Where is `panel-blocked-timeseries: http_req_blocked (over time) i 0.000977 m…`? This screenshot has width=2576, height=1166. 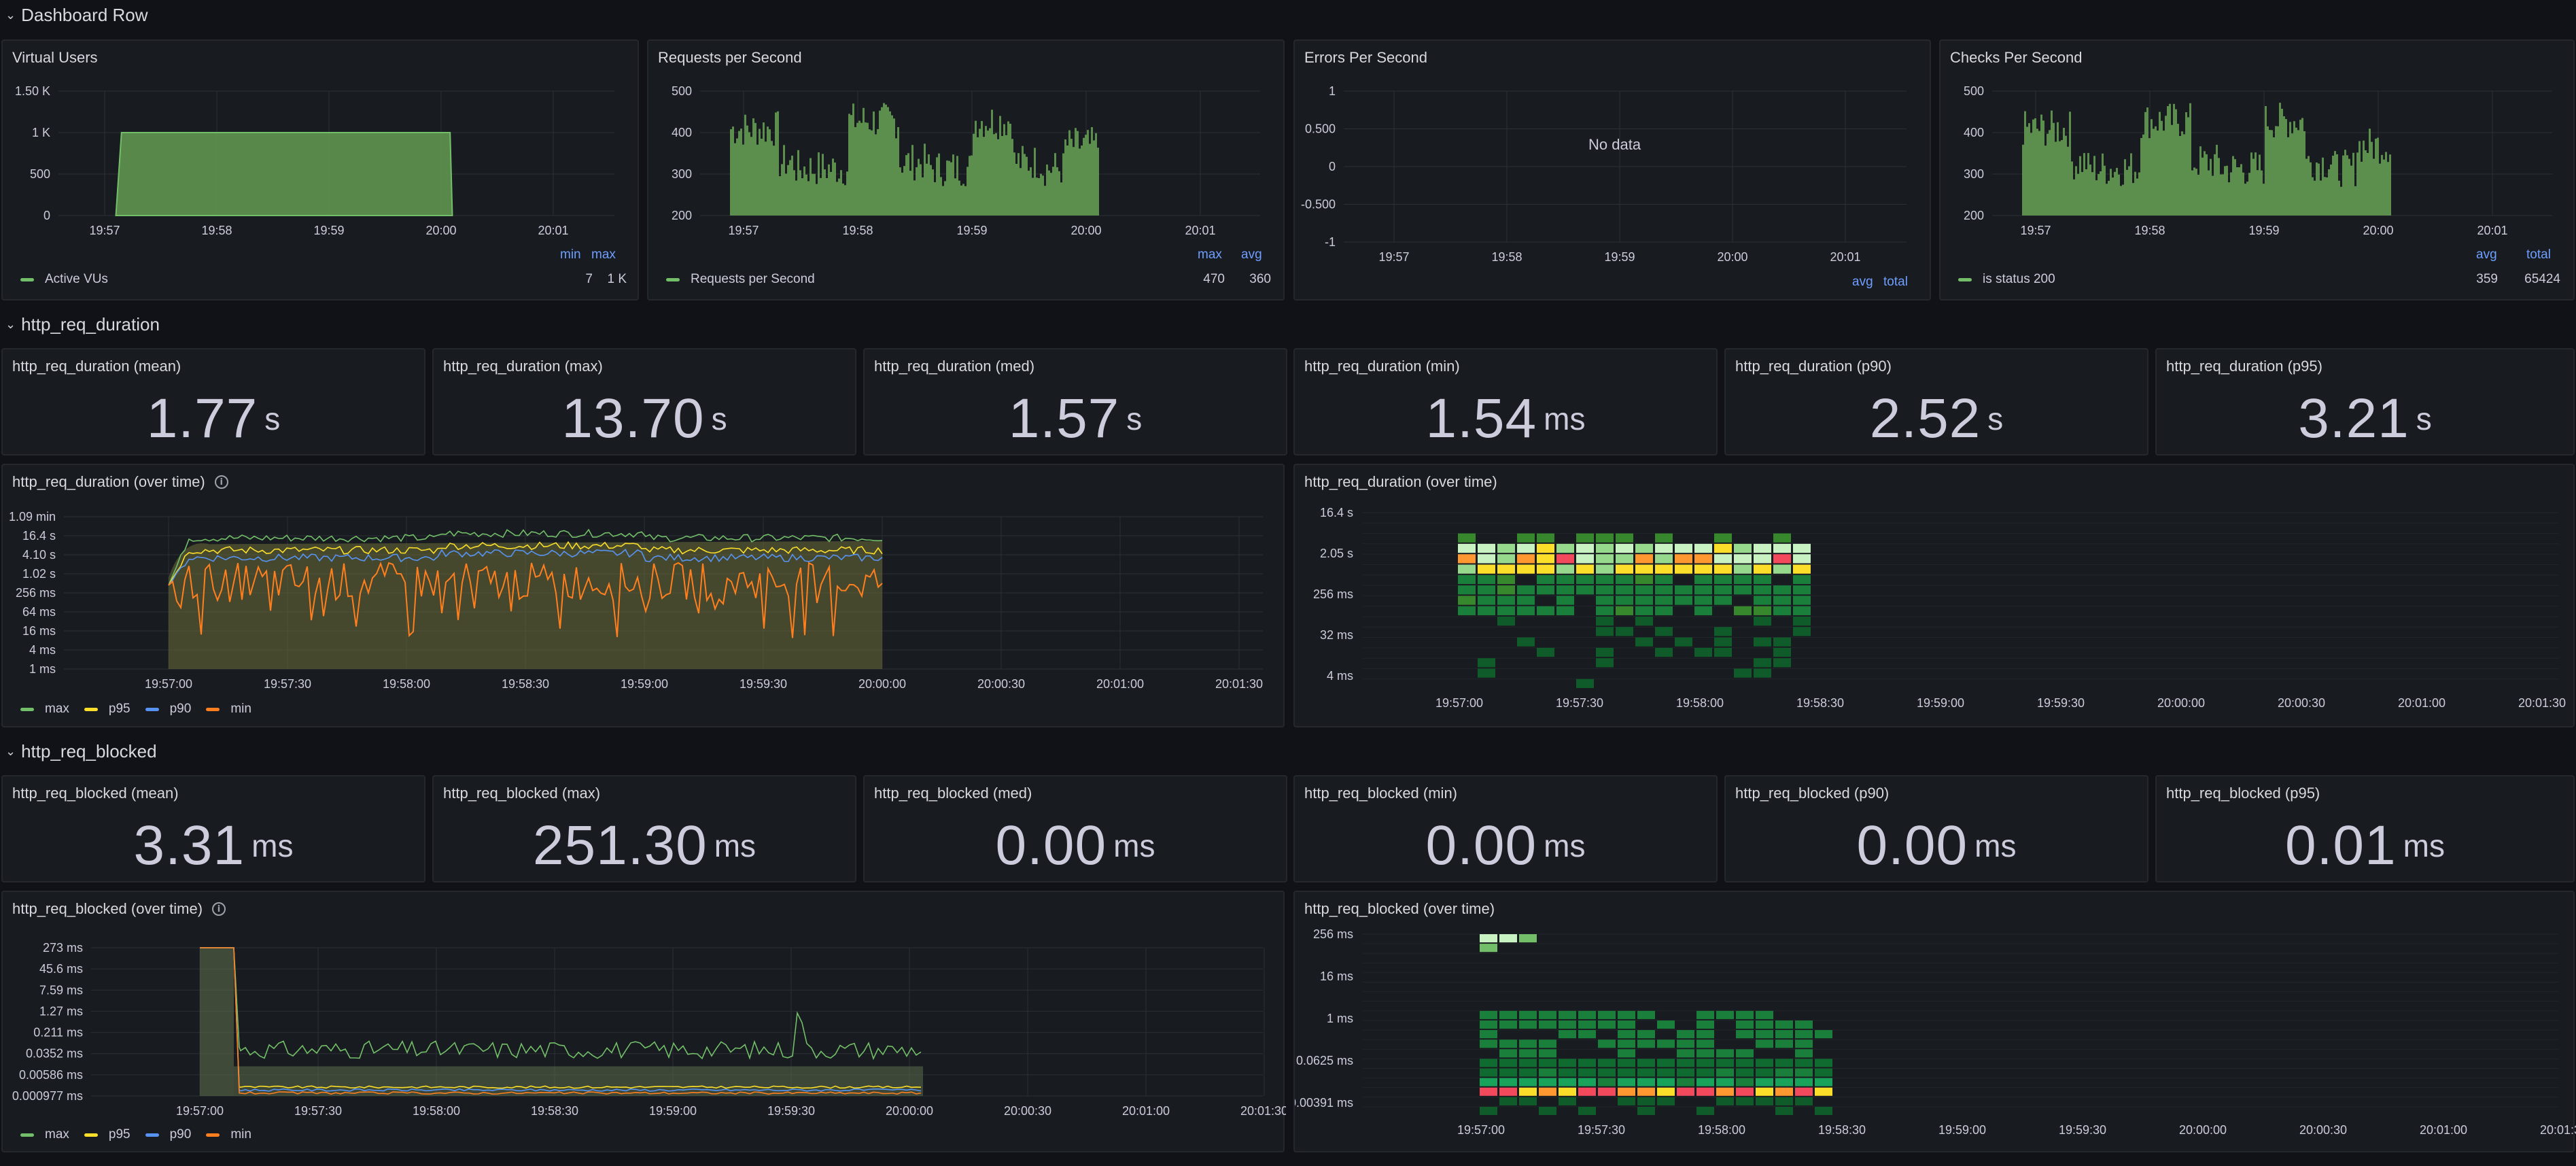 panel-blocked-timeseries: http_req_blocked (over time) i 0.000977 m… is located at coordinates (643, 1022).